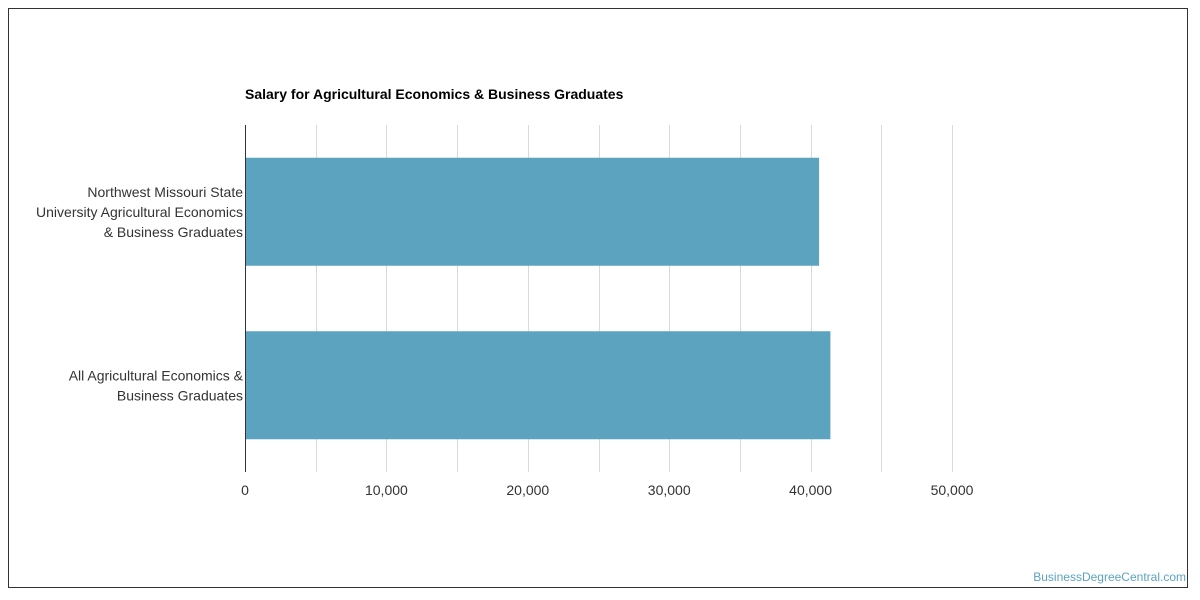 Image resolution: width=1200 pixels, height=600 pixels. What do you see at coordinates (952, 490) in the screenshot?
I see `x-tick-label: 50,000` at bounding box center [952, 490].